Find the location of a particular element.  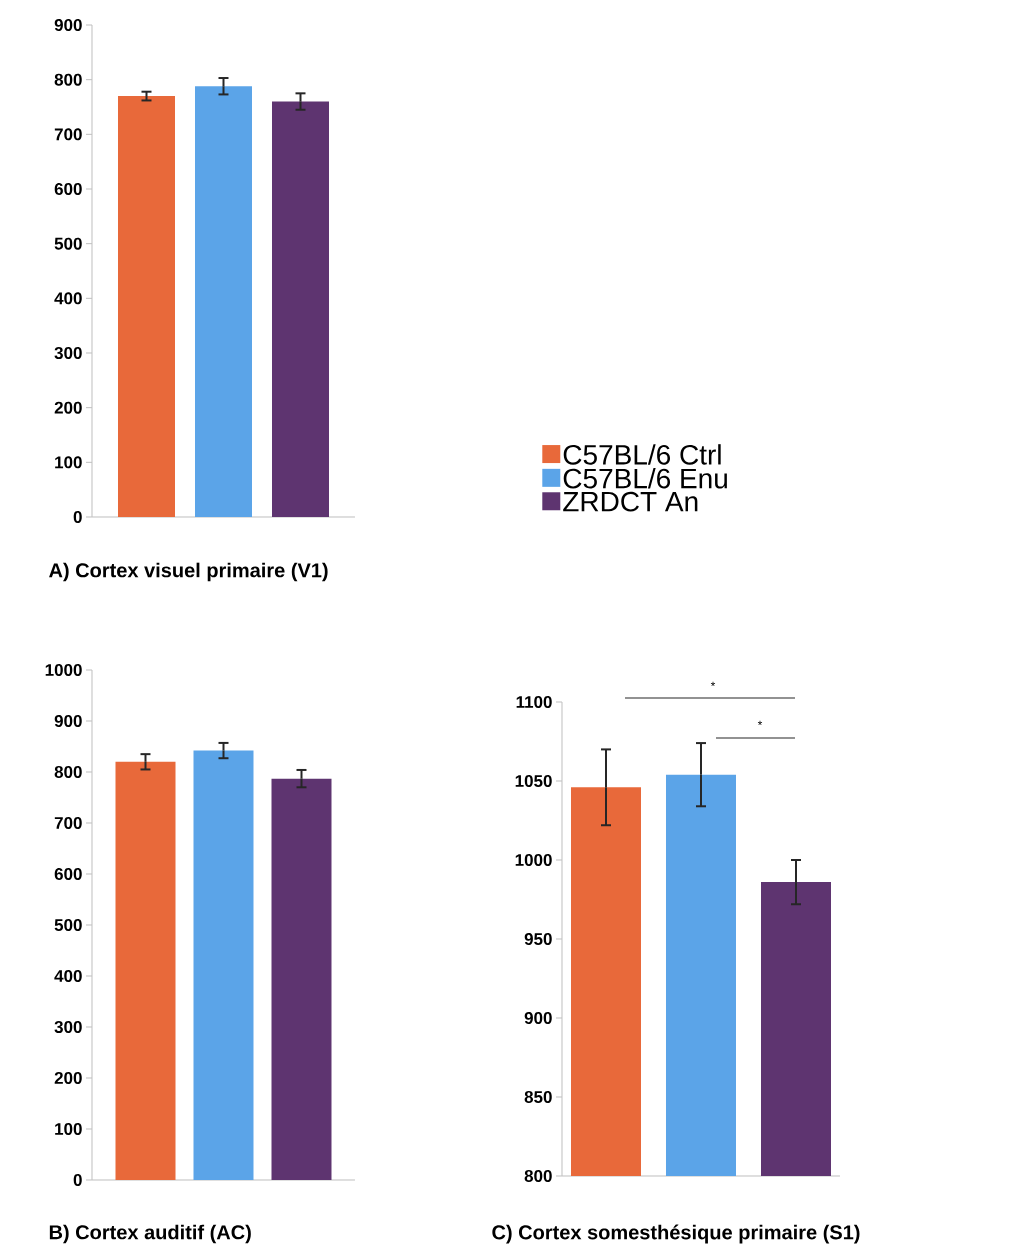

y-tick-label: 1050 is located at coordinates (533, 781).